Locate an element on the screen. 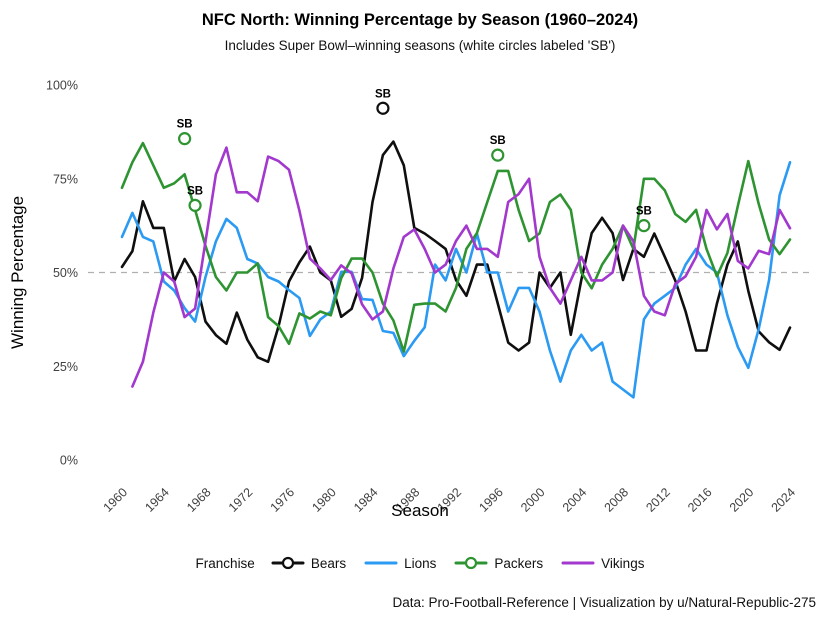 This screenshot has height=630, width=840. legend: Franchise Bears Lions Packers Vikings is located at coordinates (420, 563).